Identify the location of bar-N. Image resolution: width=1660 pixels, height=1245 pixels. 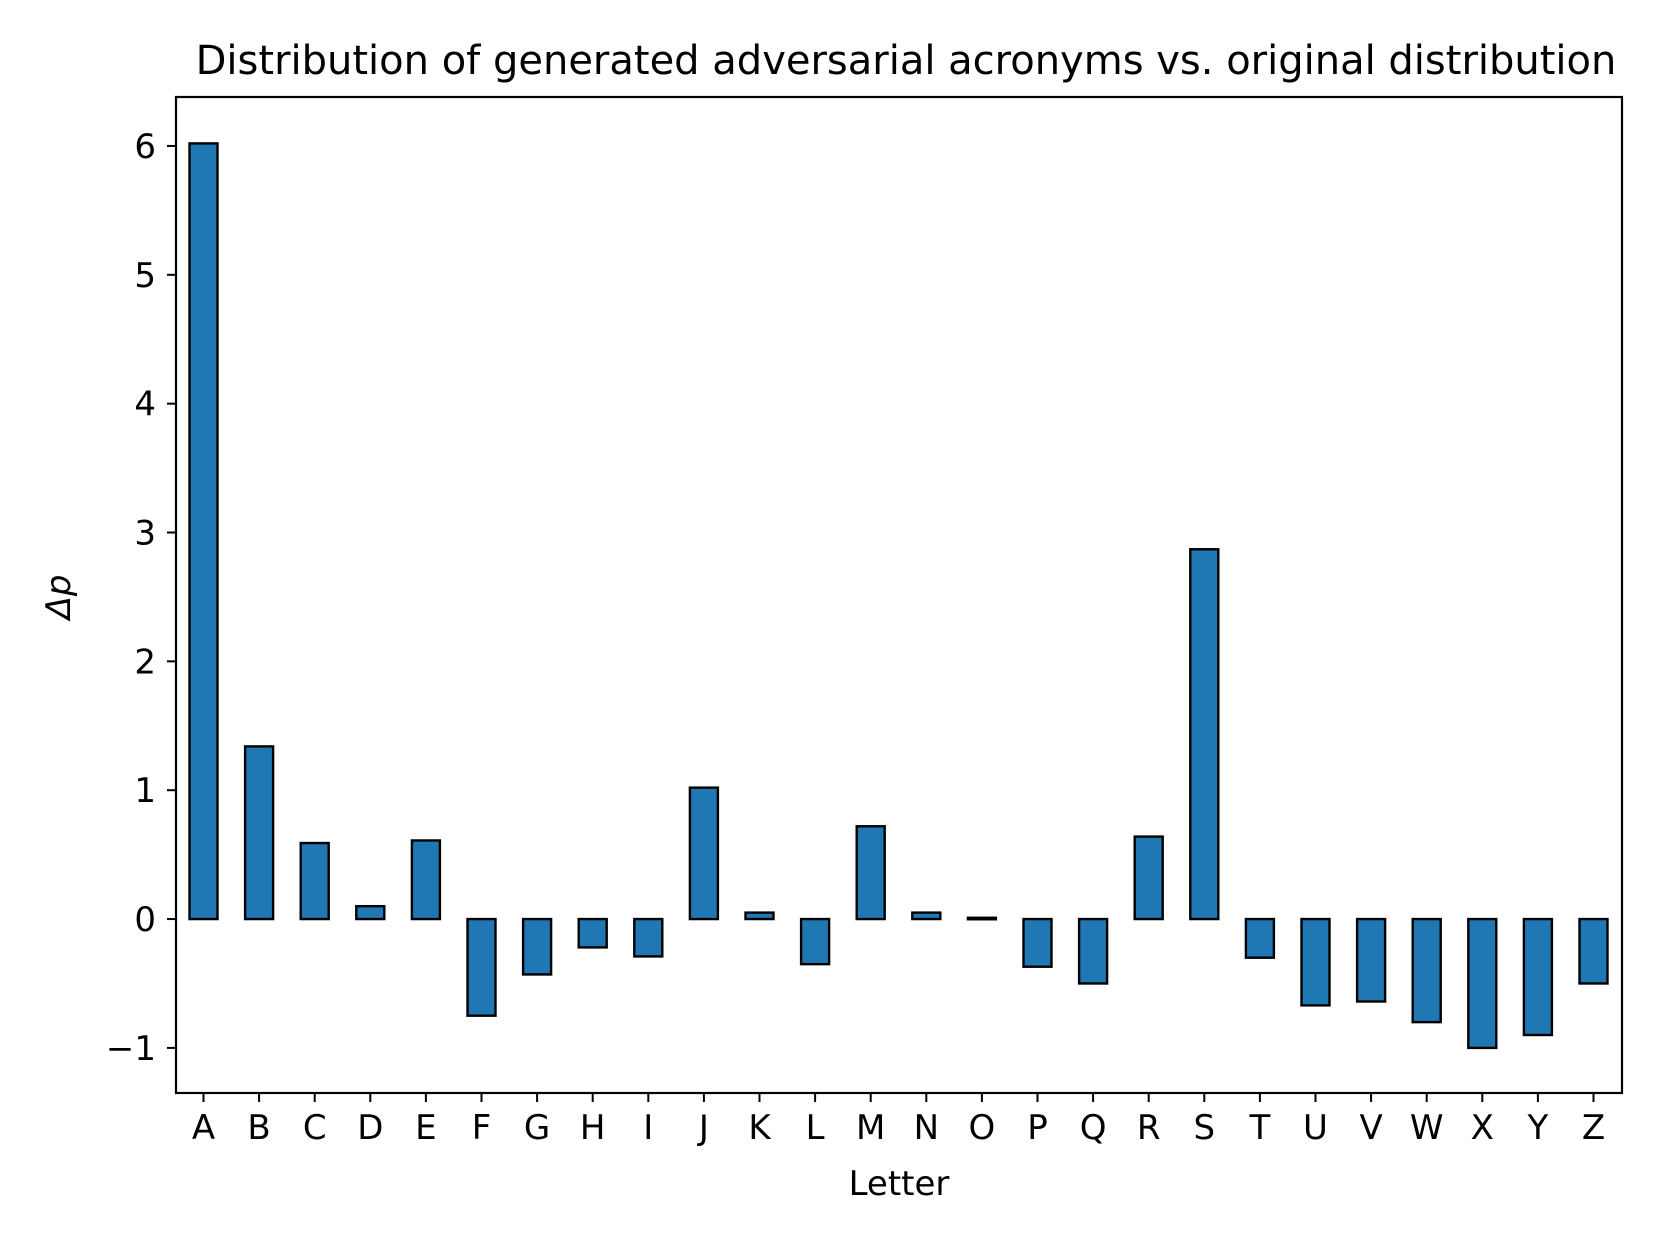
(926, 916).